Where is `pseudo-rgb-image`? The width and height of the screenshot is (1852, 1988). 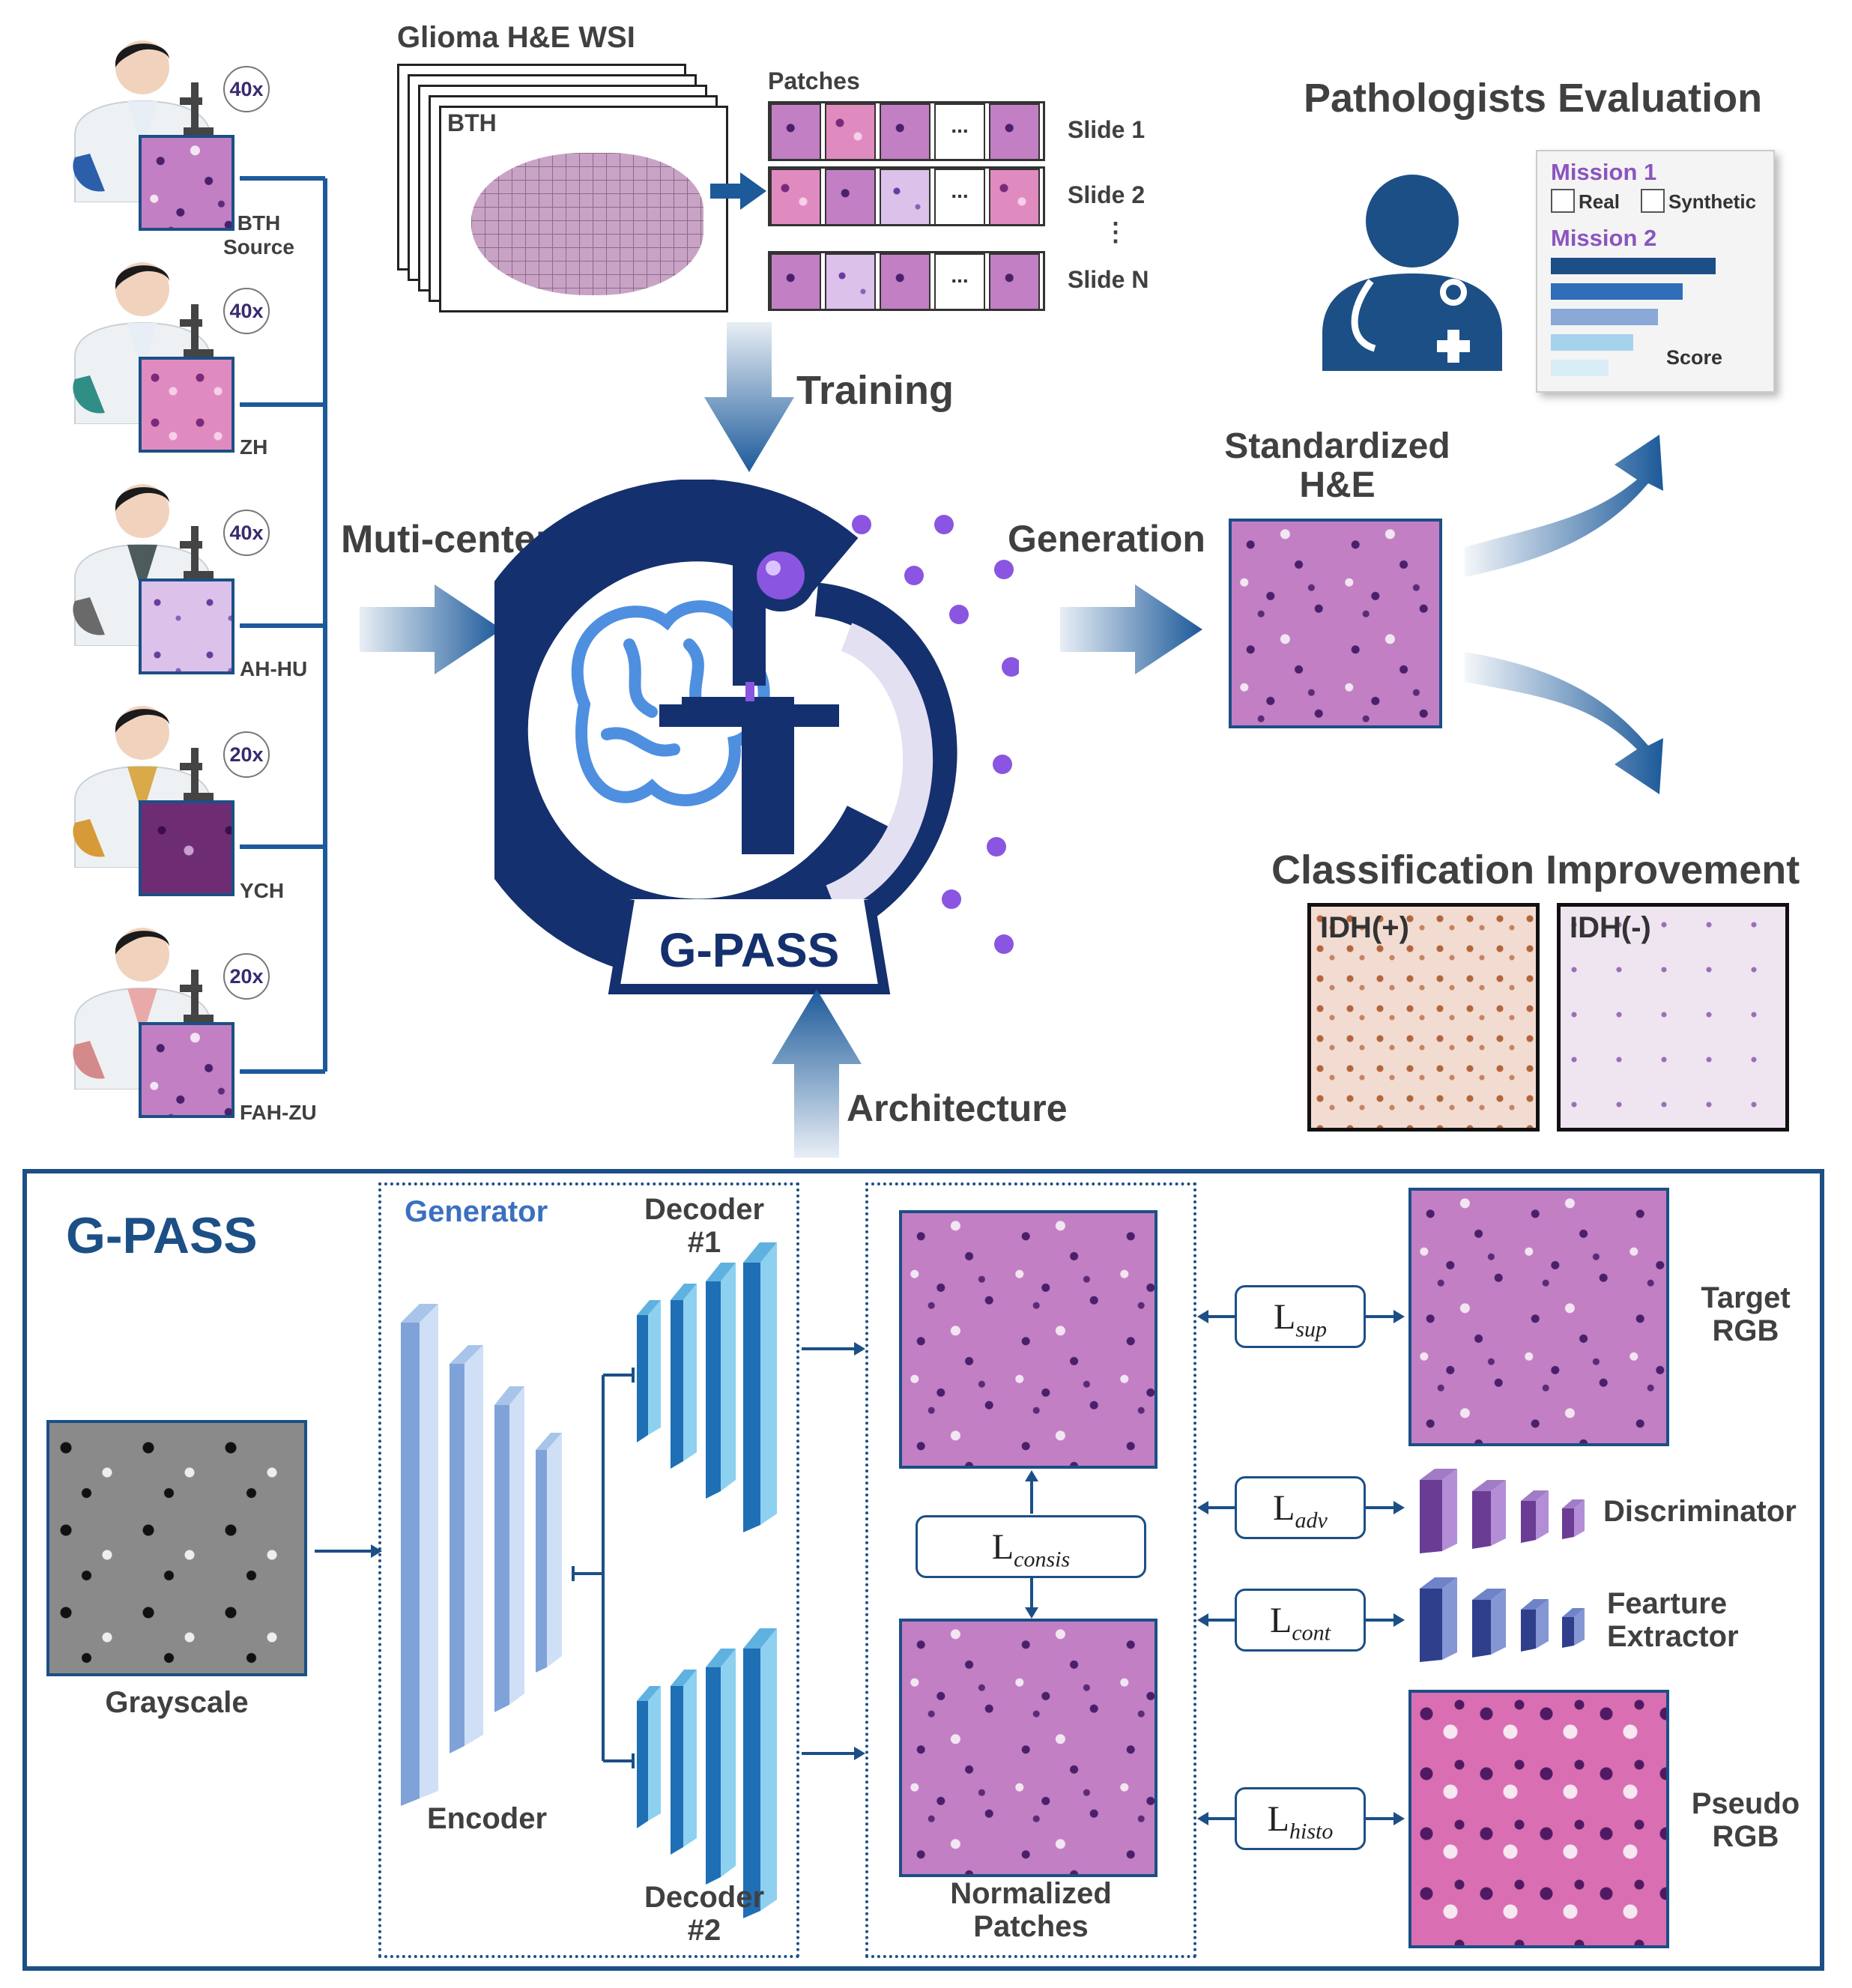
pseudo-rgb-image is located at coordinates (1539, 1819).